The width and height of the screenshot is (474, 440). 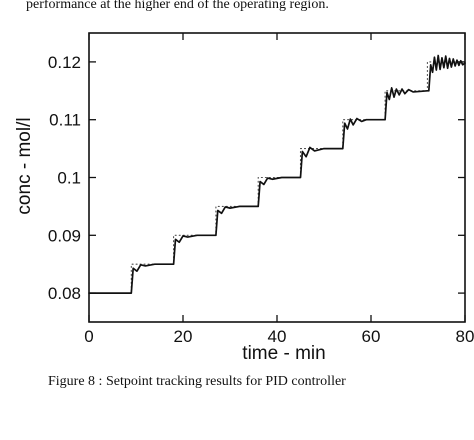 What do you see at coordinates (69, 178) in the screenshot?
I see `y-tick-label: 0.1` at bounding box center [69, 178].